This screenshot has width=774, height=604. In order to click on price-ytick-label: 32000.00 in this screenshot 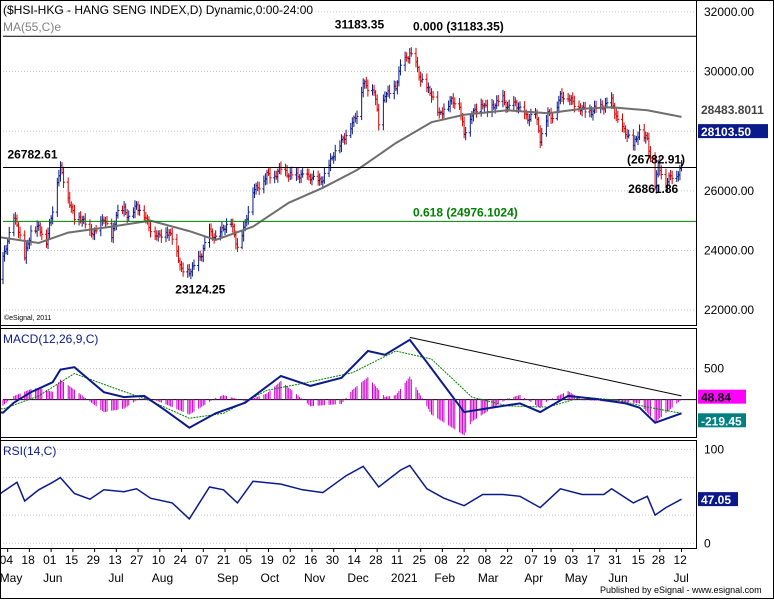, I will do `click(729, 12)`.